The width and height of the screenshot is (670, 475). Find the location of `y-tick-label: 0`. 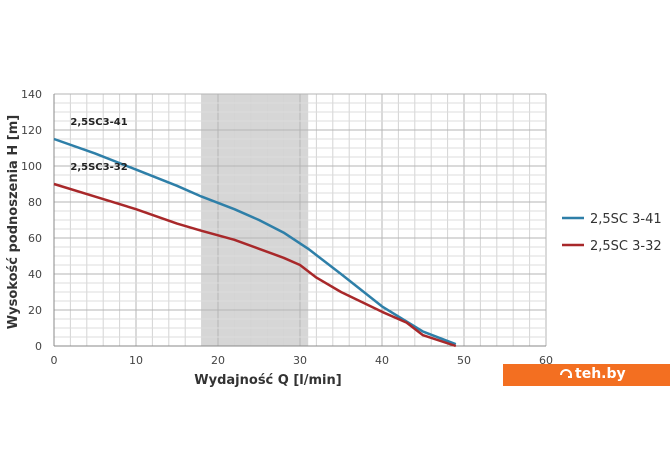

y-tick-label: 0 is located at coordinates (38, 346).